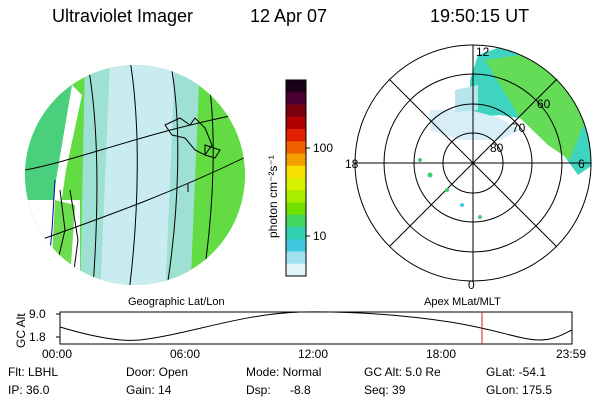  What do you see at coordinates (581, 164) in the screenshot?
I see `mlt-label-6: 6` at bounding box center [581, 164].